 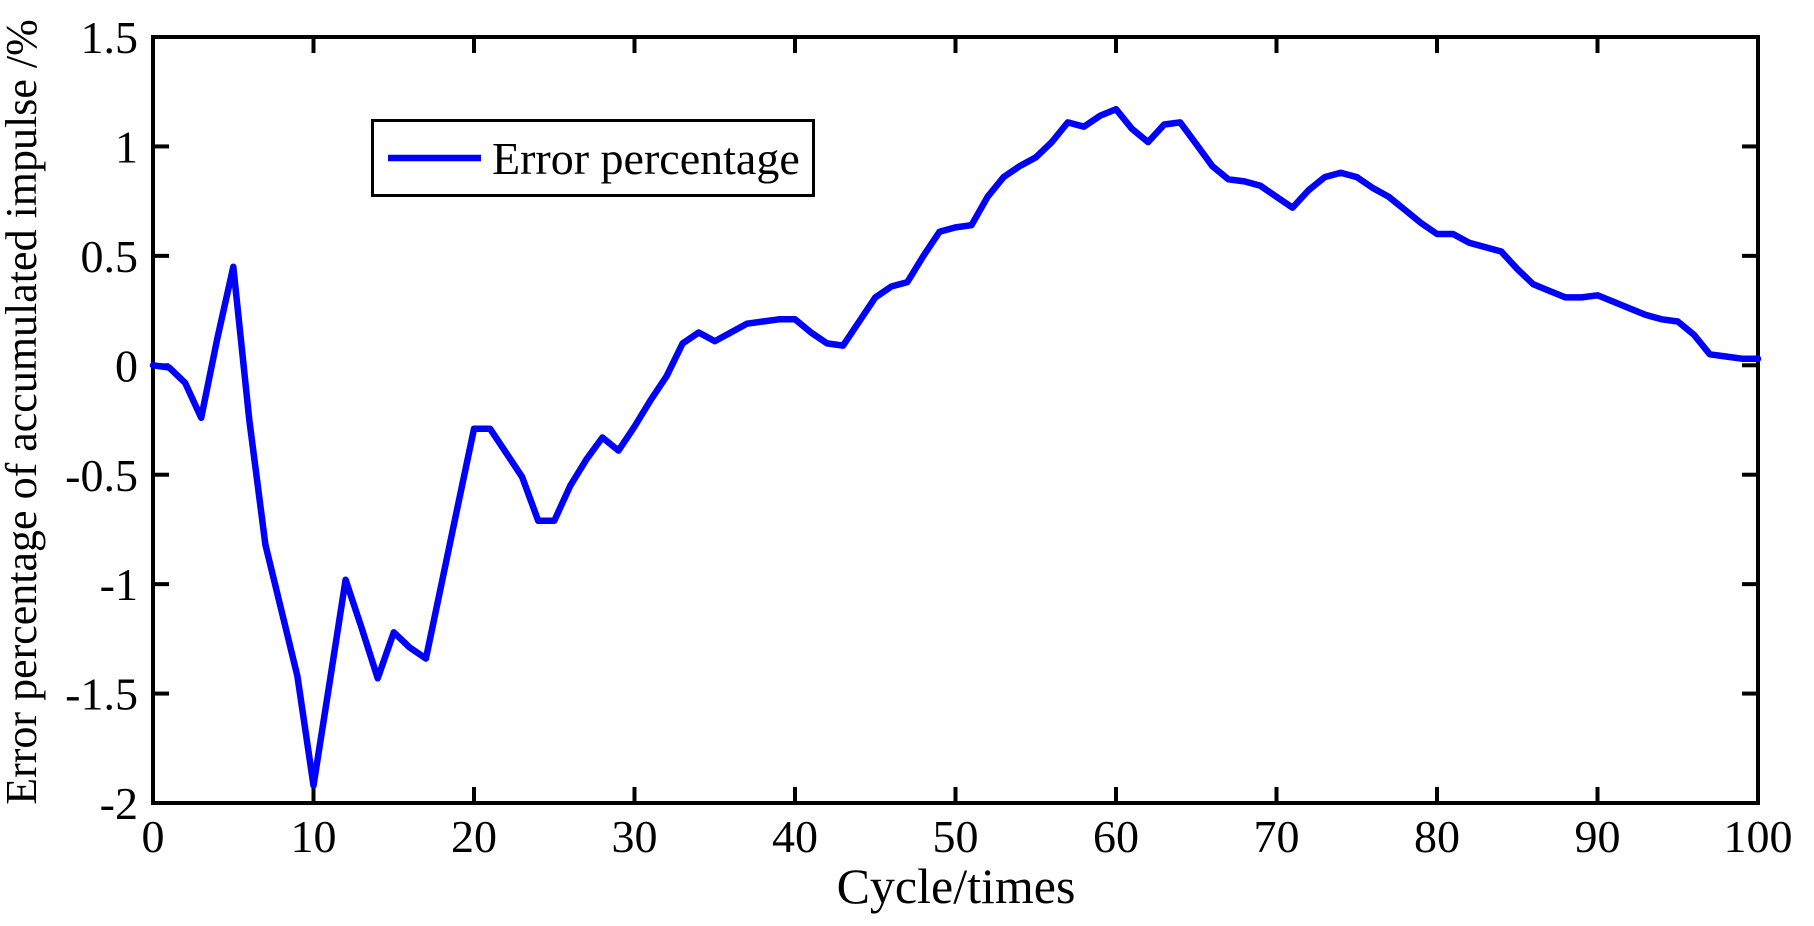 What do you see at coordinates (153, 836) in the screenshot?
I see `x-tick-label: 0` at bounding box center [153, 836].